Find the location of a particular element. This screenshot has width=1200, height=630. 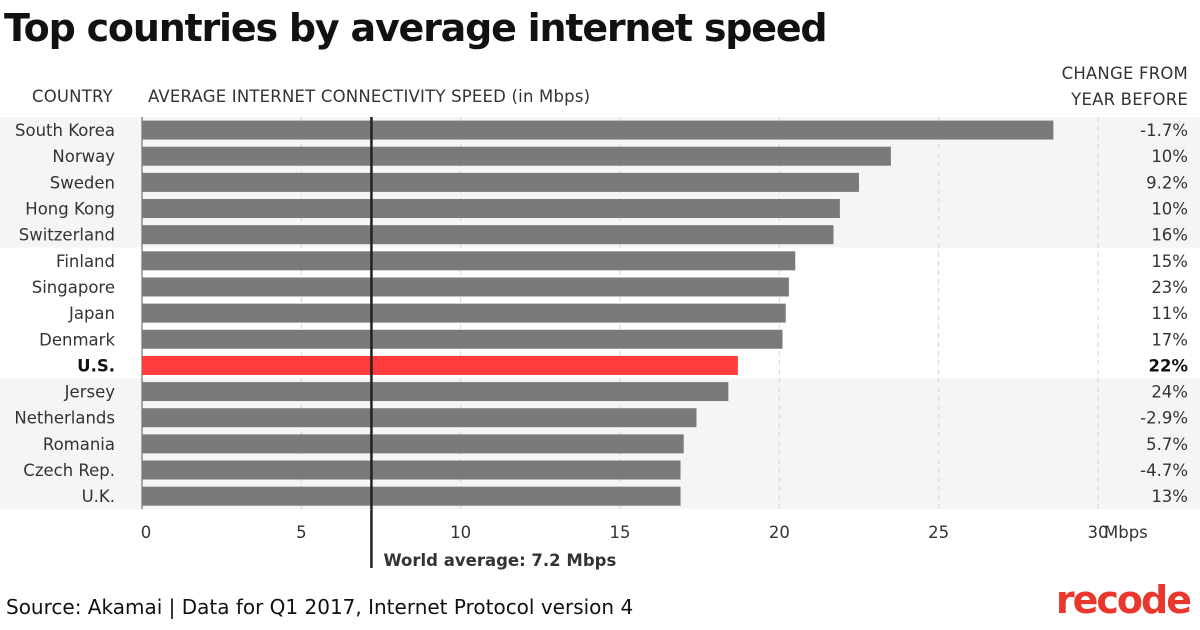

country-label: U.K. is located at coordinates (98, 496).